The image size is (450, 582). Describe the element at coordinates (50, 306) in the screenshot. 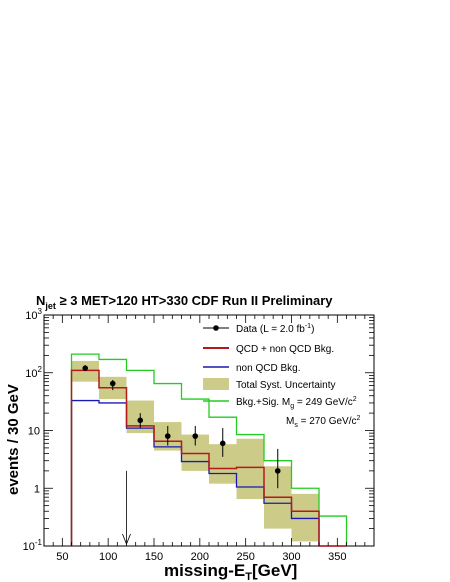

I see `title-jet-sub: jet` at that location.